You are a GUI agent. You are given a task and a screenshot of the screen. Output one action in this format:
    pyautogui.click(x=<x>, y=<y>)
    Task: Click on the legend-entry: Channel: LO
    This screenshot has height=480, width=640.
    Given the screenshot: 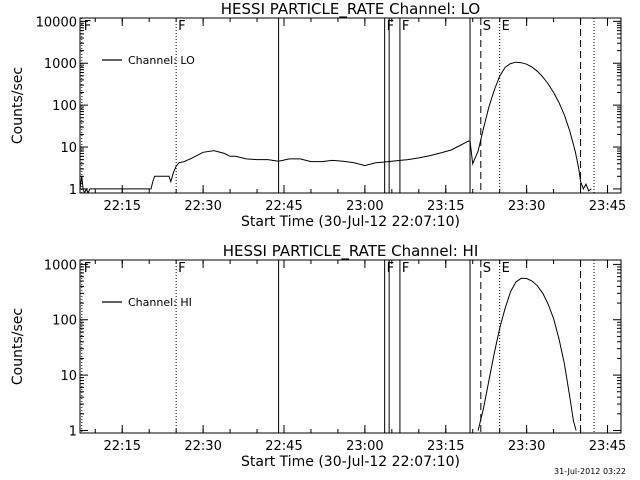 What is the action you would take?
    pyautogui.click(x=161, y=60)
    